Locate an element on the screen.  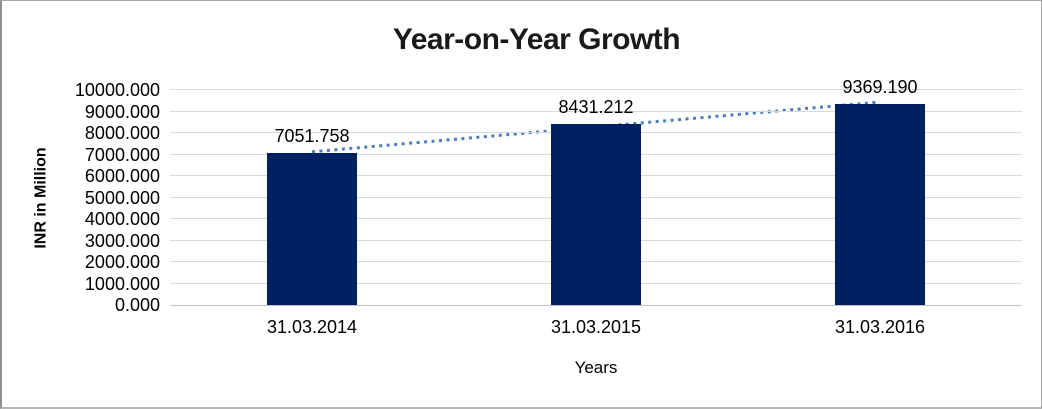
y-tick-label: 7000.000 is located at coordinates (122, 154).